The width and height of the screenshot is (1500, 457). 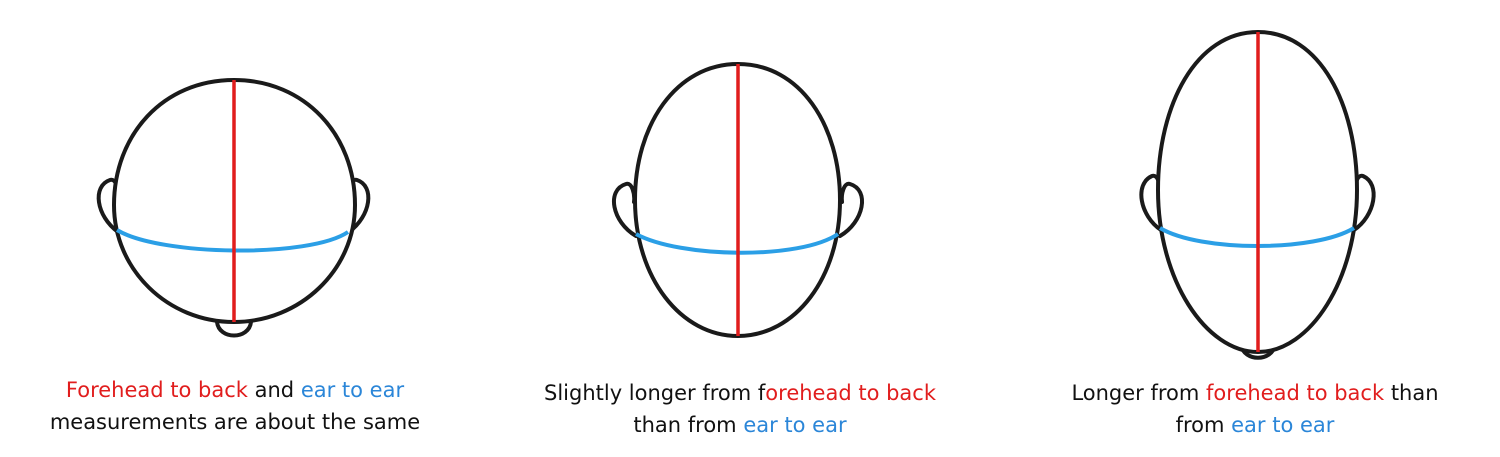 What do you see at coordinates (740, 425) in the screenshot?
I see `caption-line-2: than from ear to ear` at bounding box center [740, 425].